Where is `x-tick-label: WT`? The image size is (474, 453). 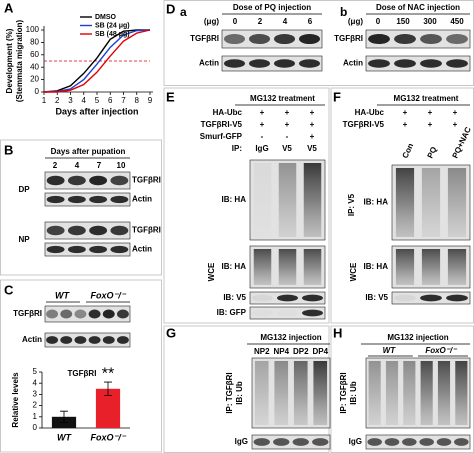
x-tick-label: WT is located at coordinates (64, 437).